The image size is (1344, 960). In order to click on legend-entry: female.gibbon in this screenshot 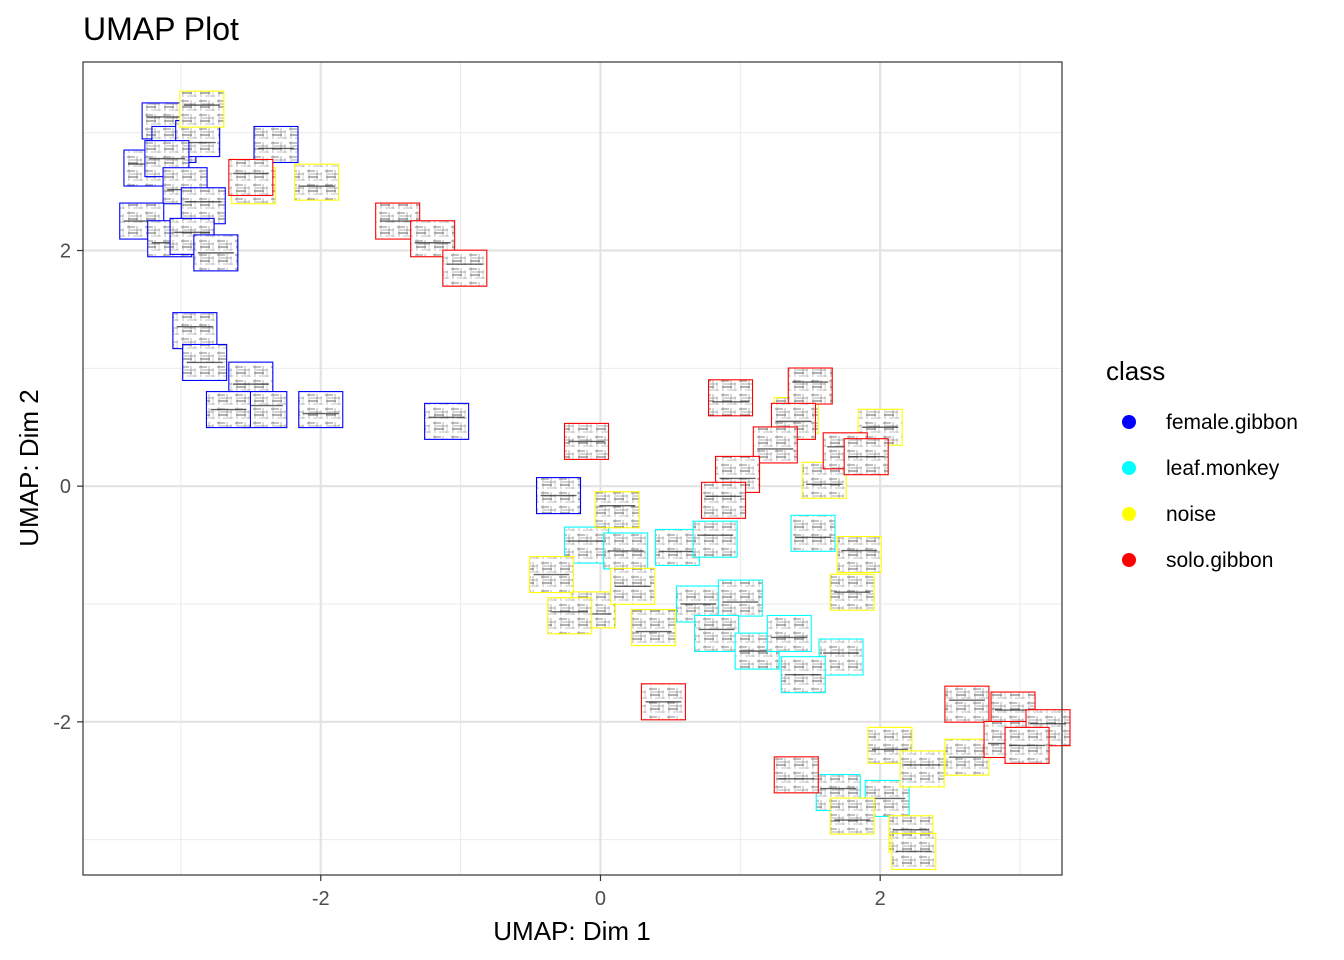, I will do `click(1210, 422)`.